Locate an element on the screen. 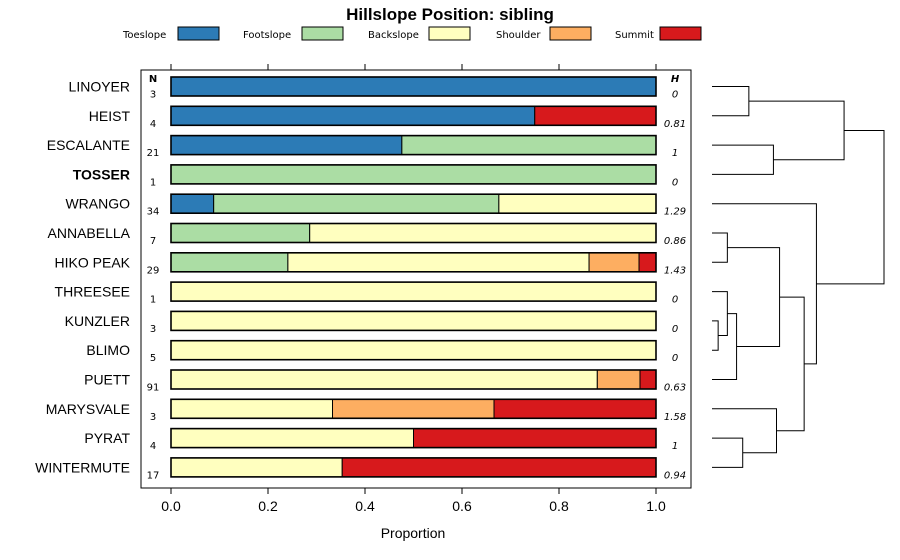  legend: Toeslope Footslope Backslope Shoulder Summit is located at coordinates (412, 33).